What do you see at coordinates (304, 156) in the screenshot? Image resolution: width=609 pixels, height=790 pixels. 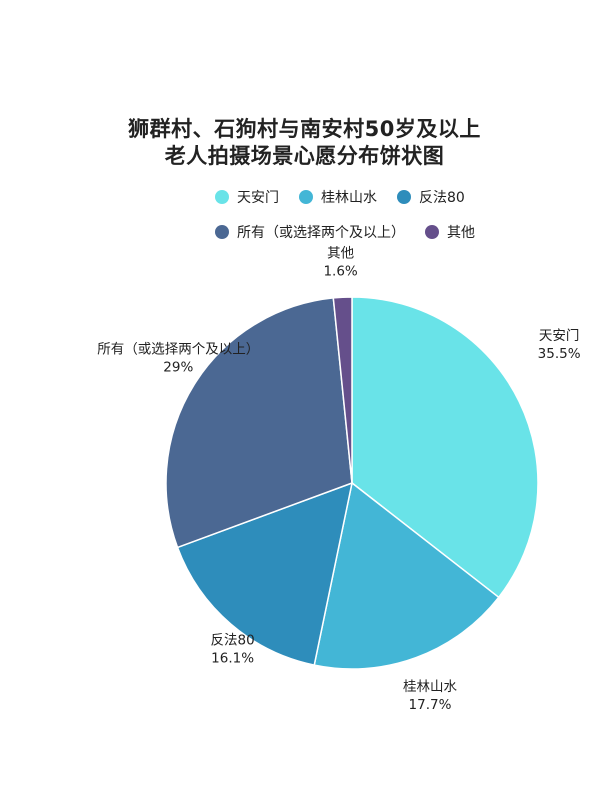 I see `chart-title-line-2: 老人拍摄场景心愿分布饼状图` at bounding box center [304, 156].